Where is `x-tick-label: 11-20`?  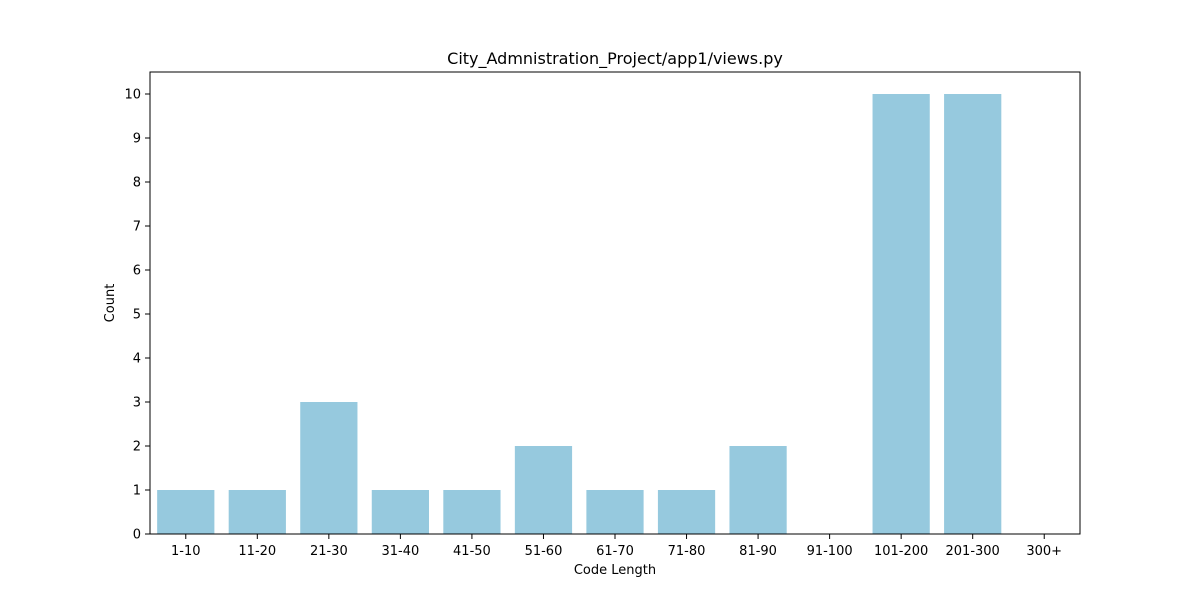
x-tick-label: 11-20 is located at coordinates (257, 551).